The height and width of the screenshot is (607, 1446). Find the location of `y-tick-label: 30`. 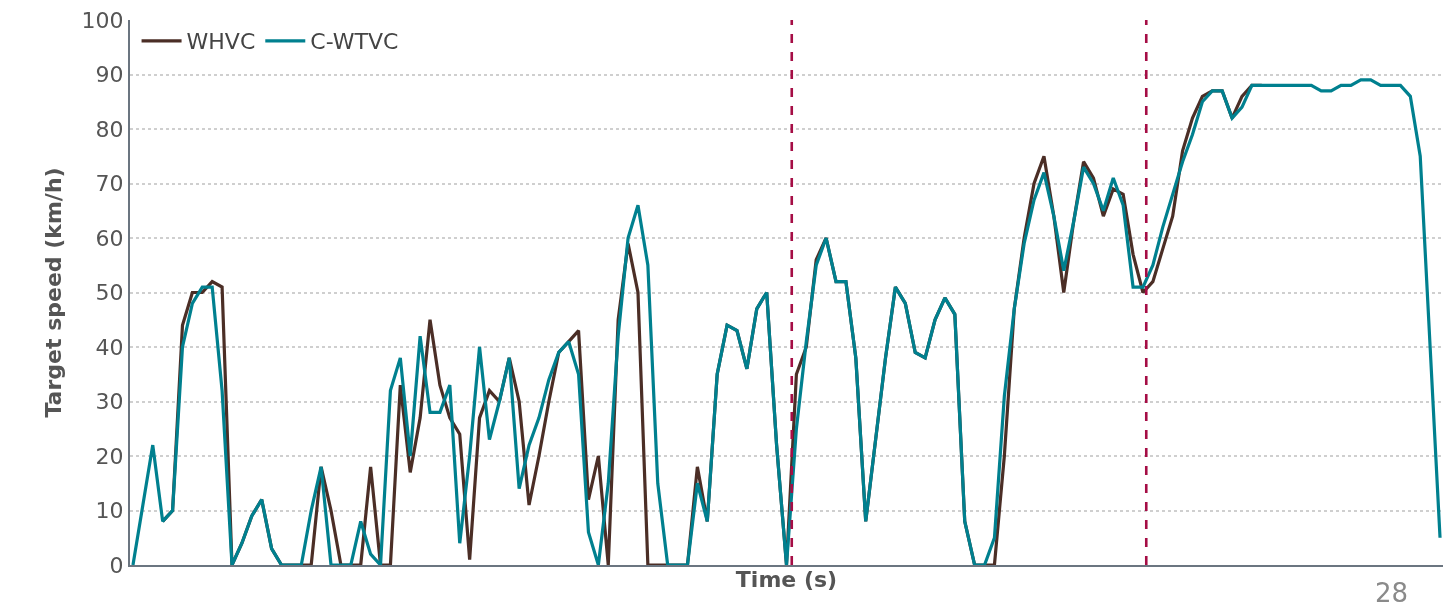

y-tick-label: 30 is located at coordinates (109, 402).